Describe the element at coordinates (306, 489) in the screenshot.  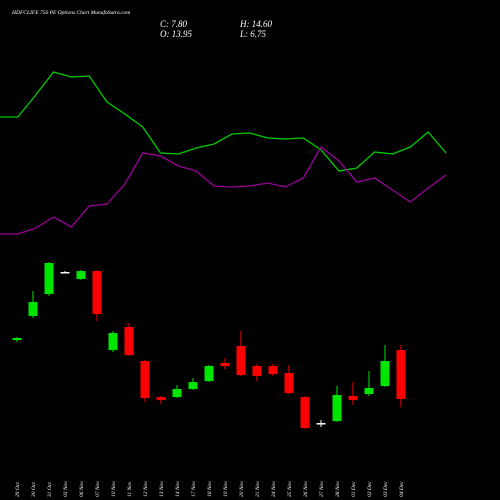
I see `x-tick-label: 26 Nov` at that location.